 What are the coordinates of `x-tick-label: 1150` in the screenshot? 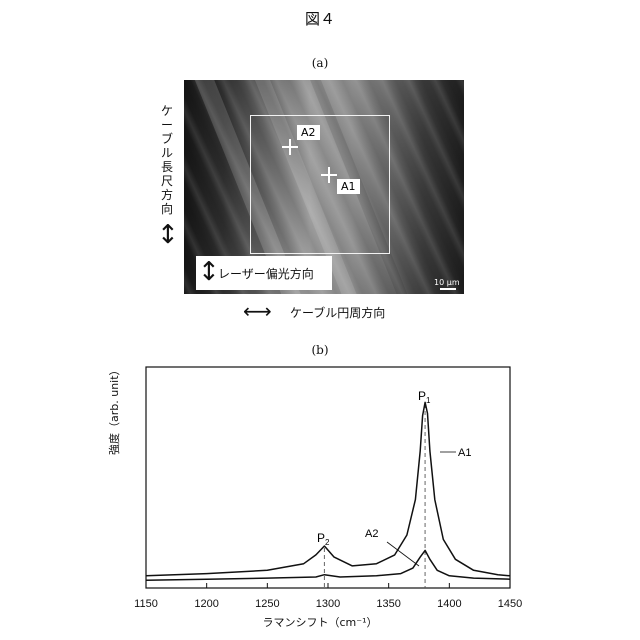 It's located at (146, 604).